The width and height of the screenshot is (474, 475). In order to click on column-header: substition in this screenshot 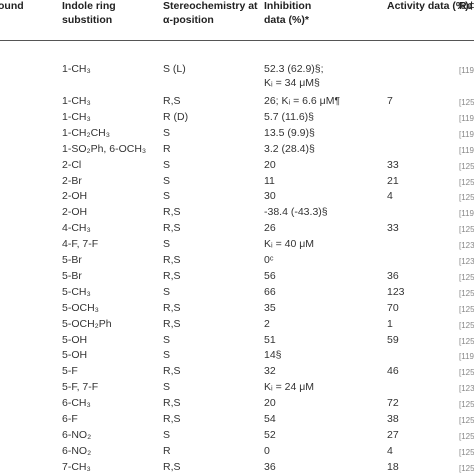, I will do `click(87, 20)`.